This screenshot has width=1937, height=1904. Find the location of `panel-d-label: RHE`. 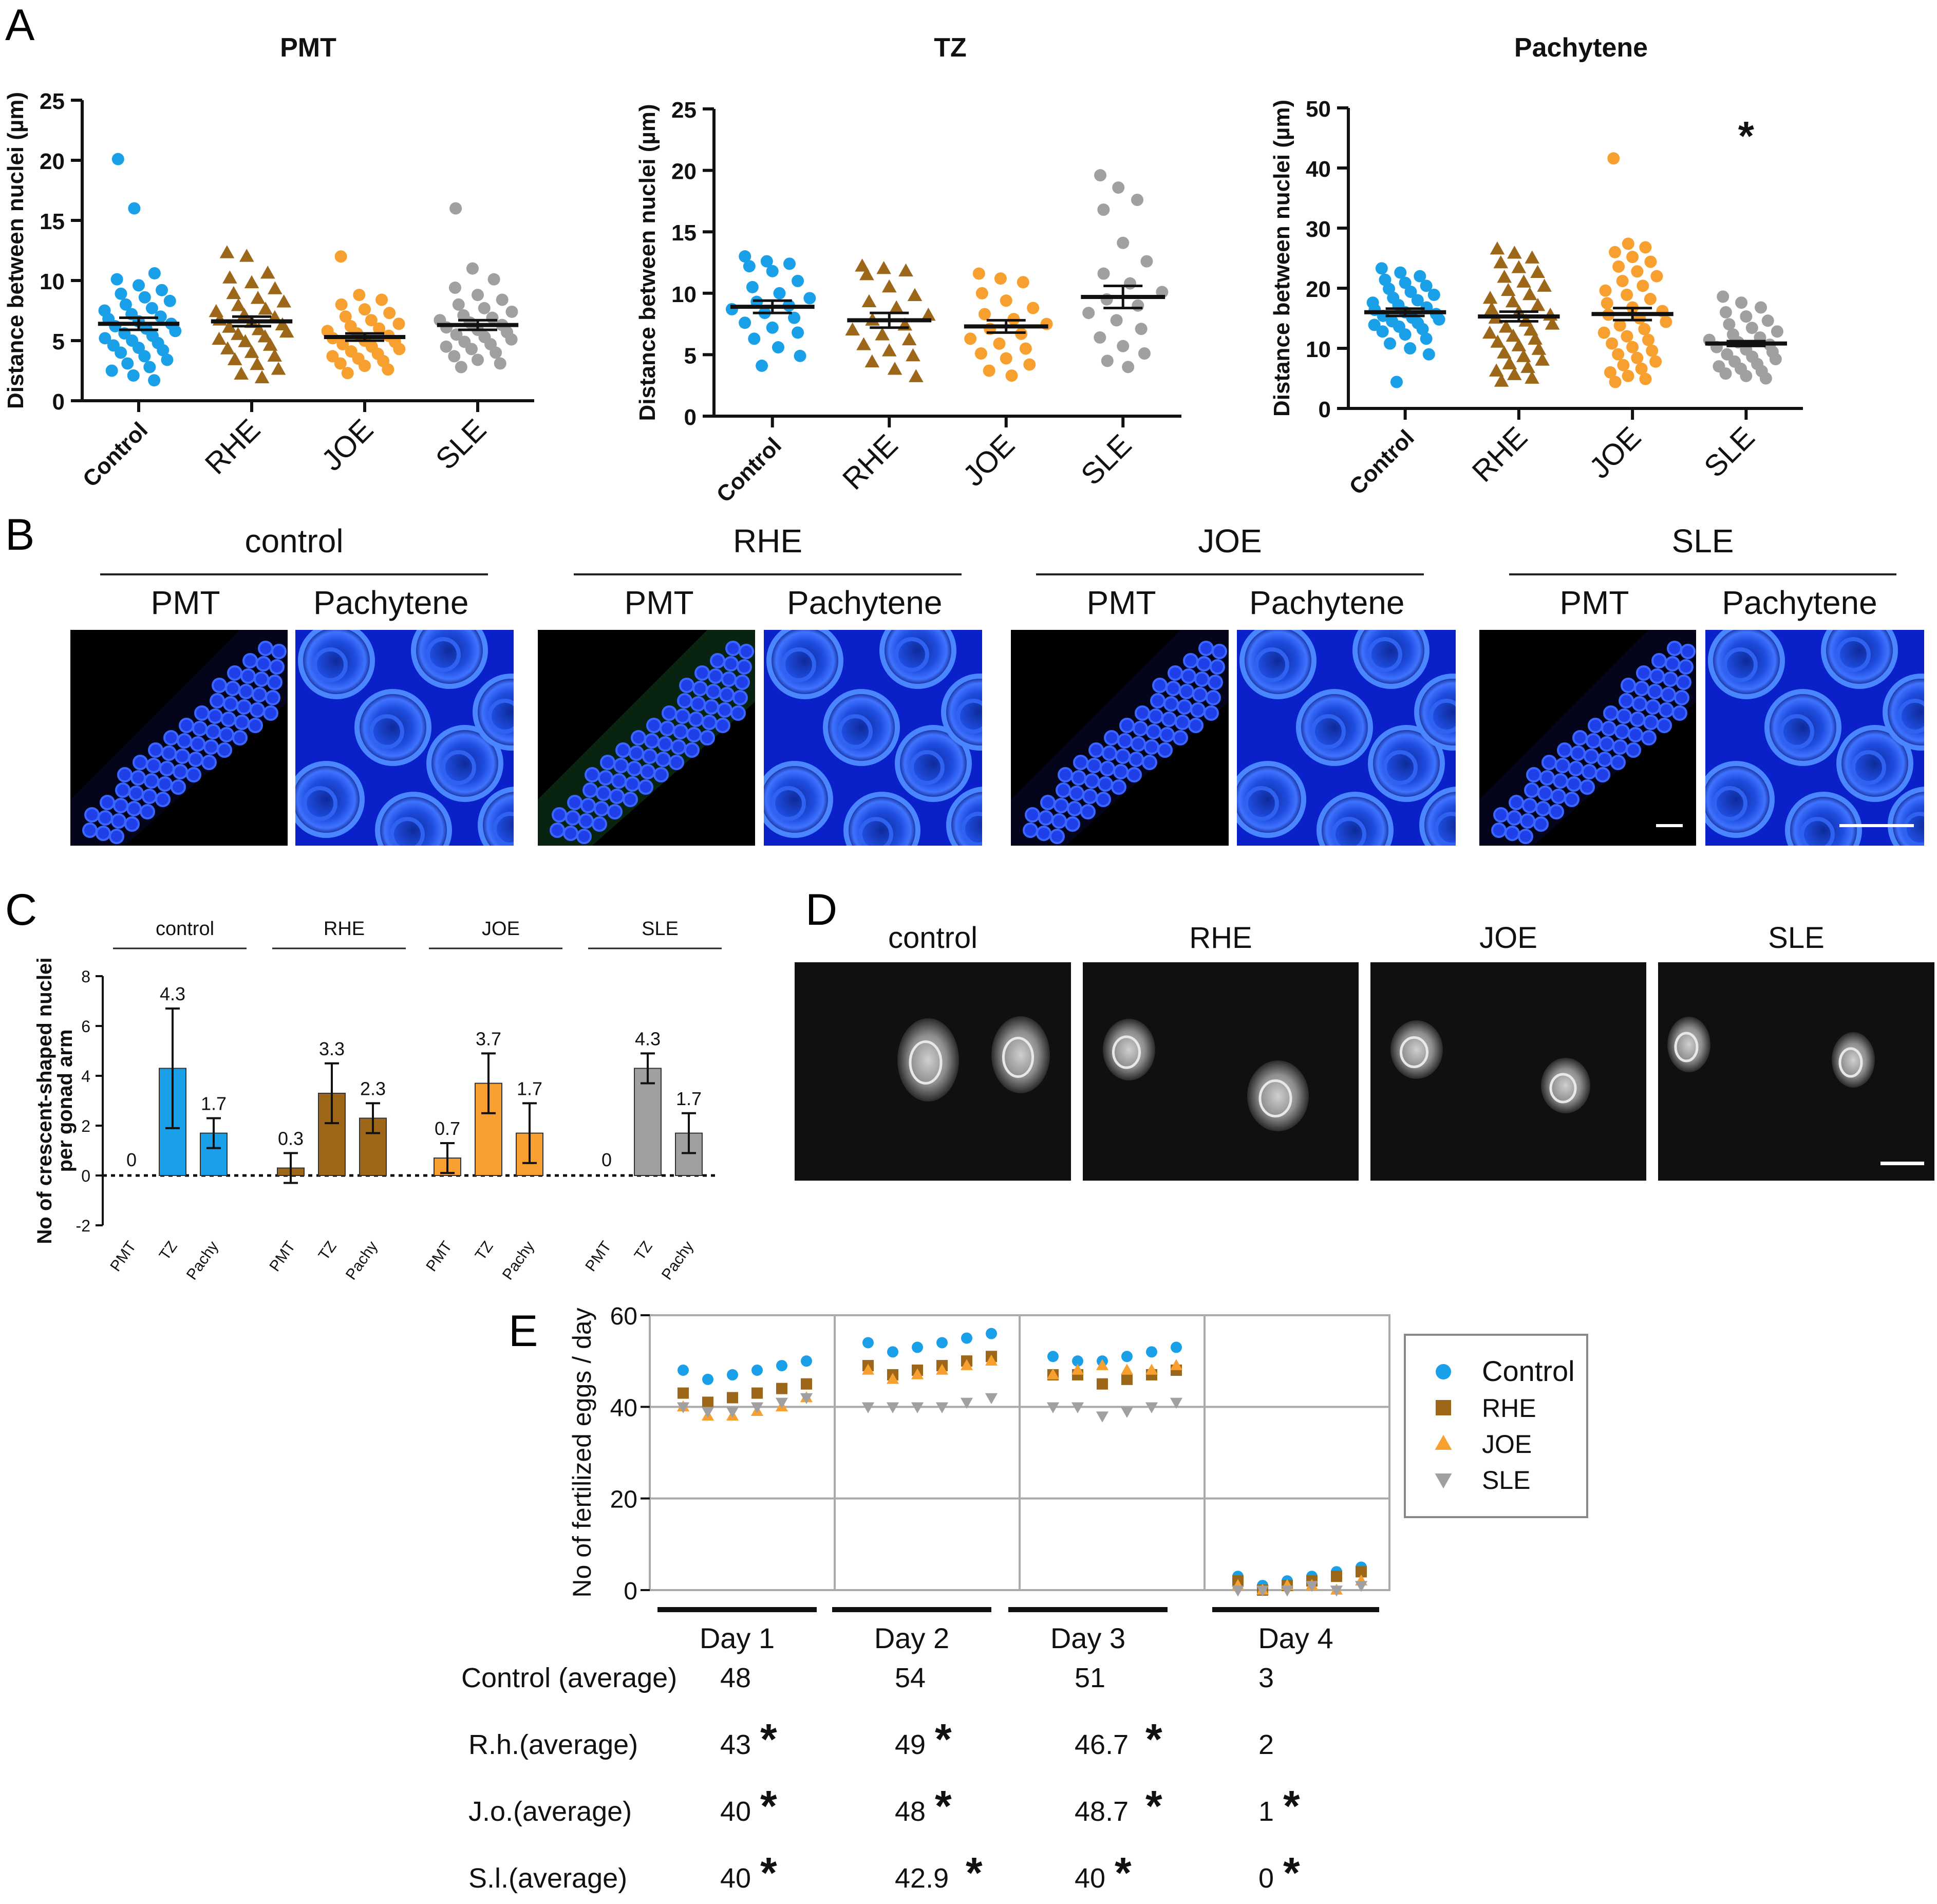

panel-d-label: RHE is located at coordinates (1220, 938).